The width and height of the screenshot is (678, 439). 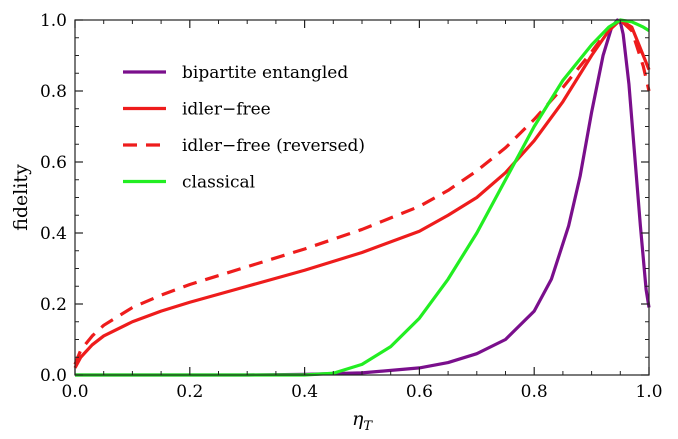 I want to click on legend-label-1: idler−free, so click(x=226, y=110).